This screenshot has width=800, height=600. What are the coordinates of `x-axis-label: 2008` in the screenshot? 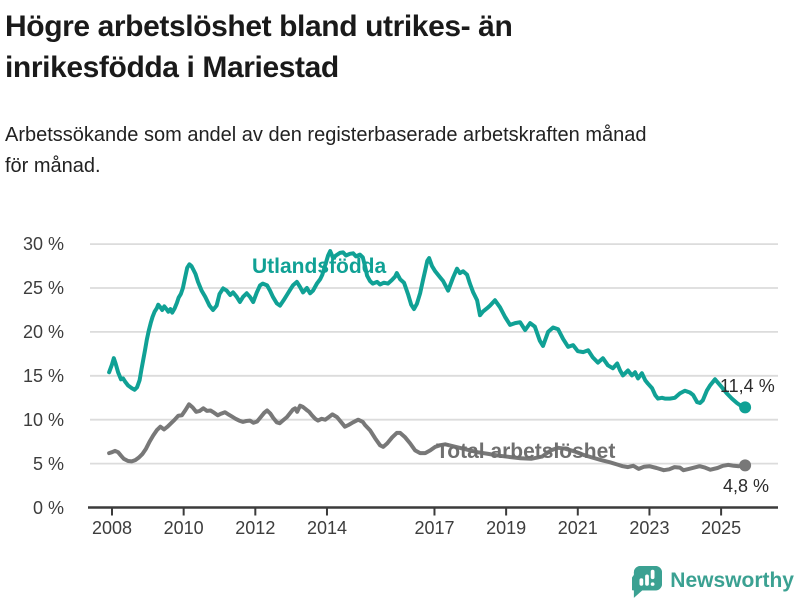 It's located at (112, 528).